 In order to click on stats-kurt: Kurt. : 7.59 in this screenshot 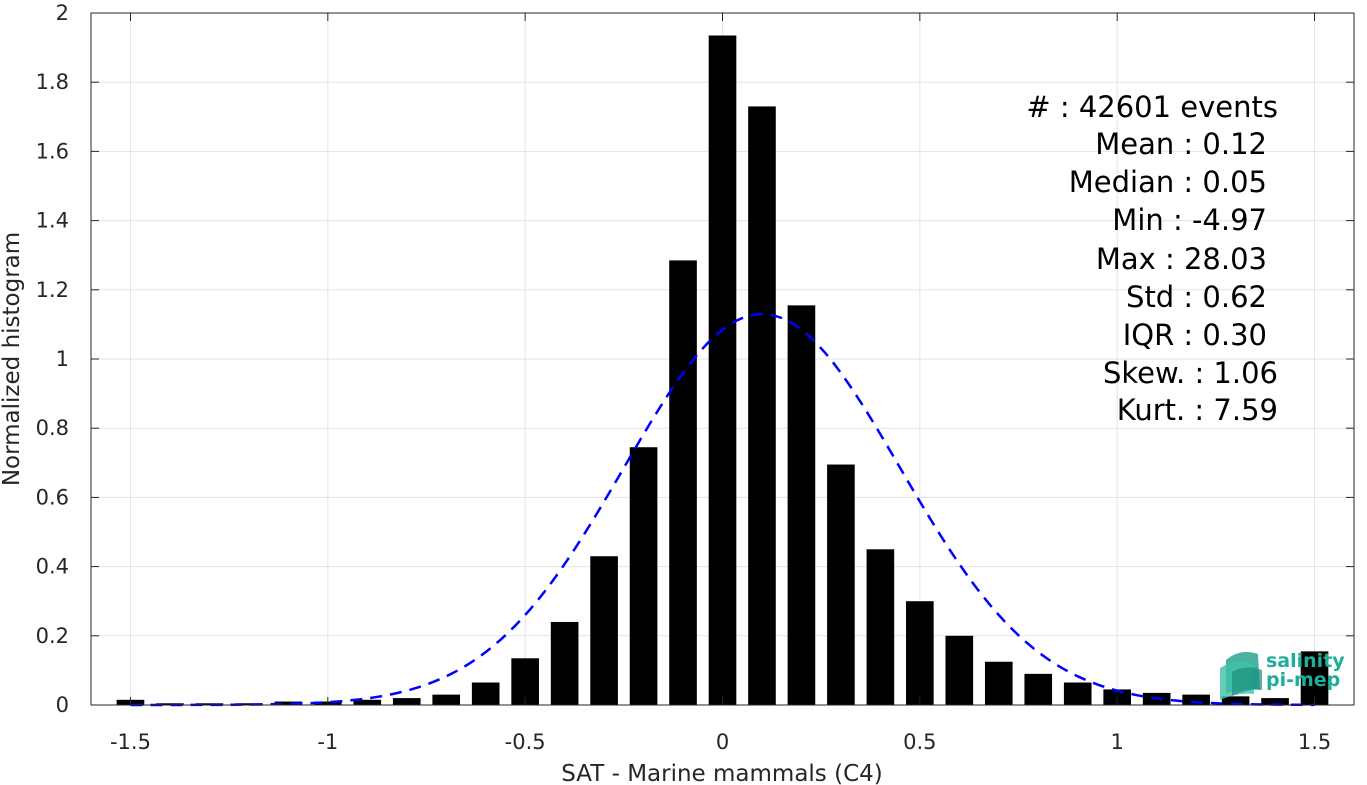, I will do `click(1197, 410)`.